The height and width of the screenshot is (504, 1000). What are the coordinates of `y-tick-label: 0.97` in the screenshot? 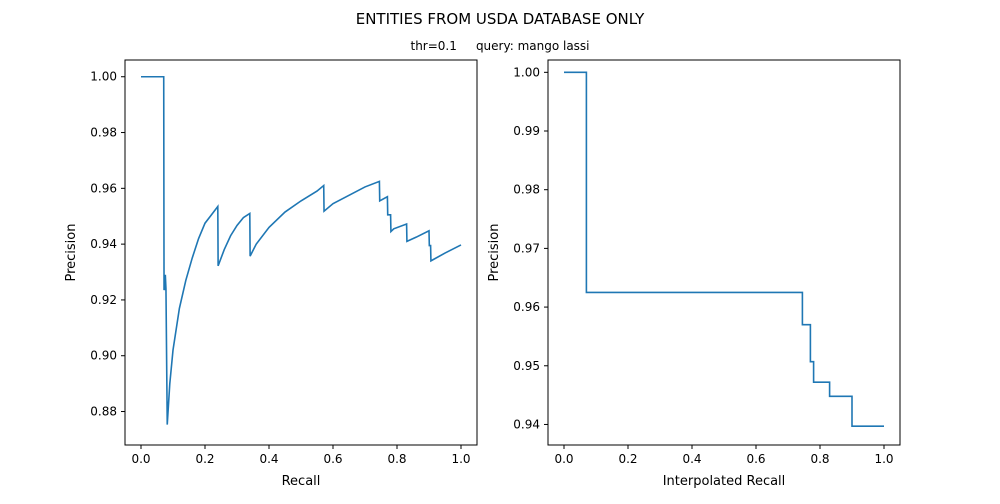 It's located at (526, 248).